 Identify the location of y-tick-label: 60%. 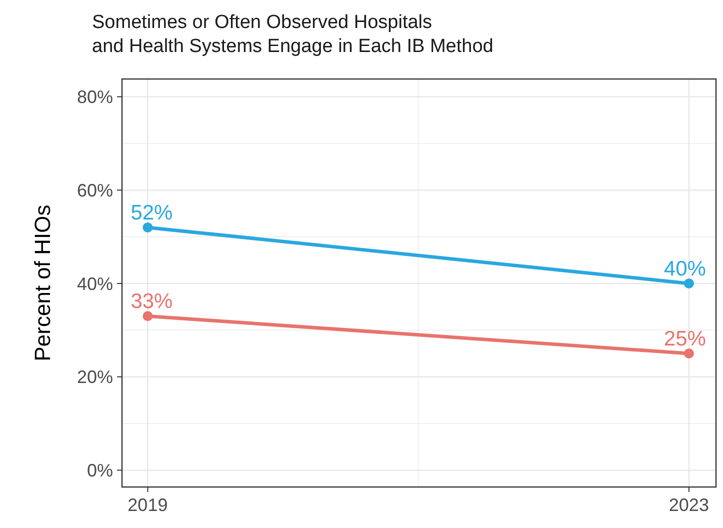
(94, 190).